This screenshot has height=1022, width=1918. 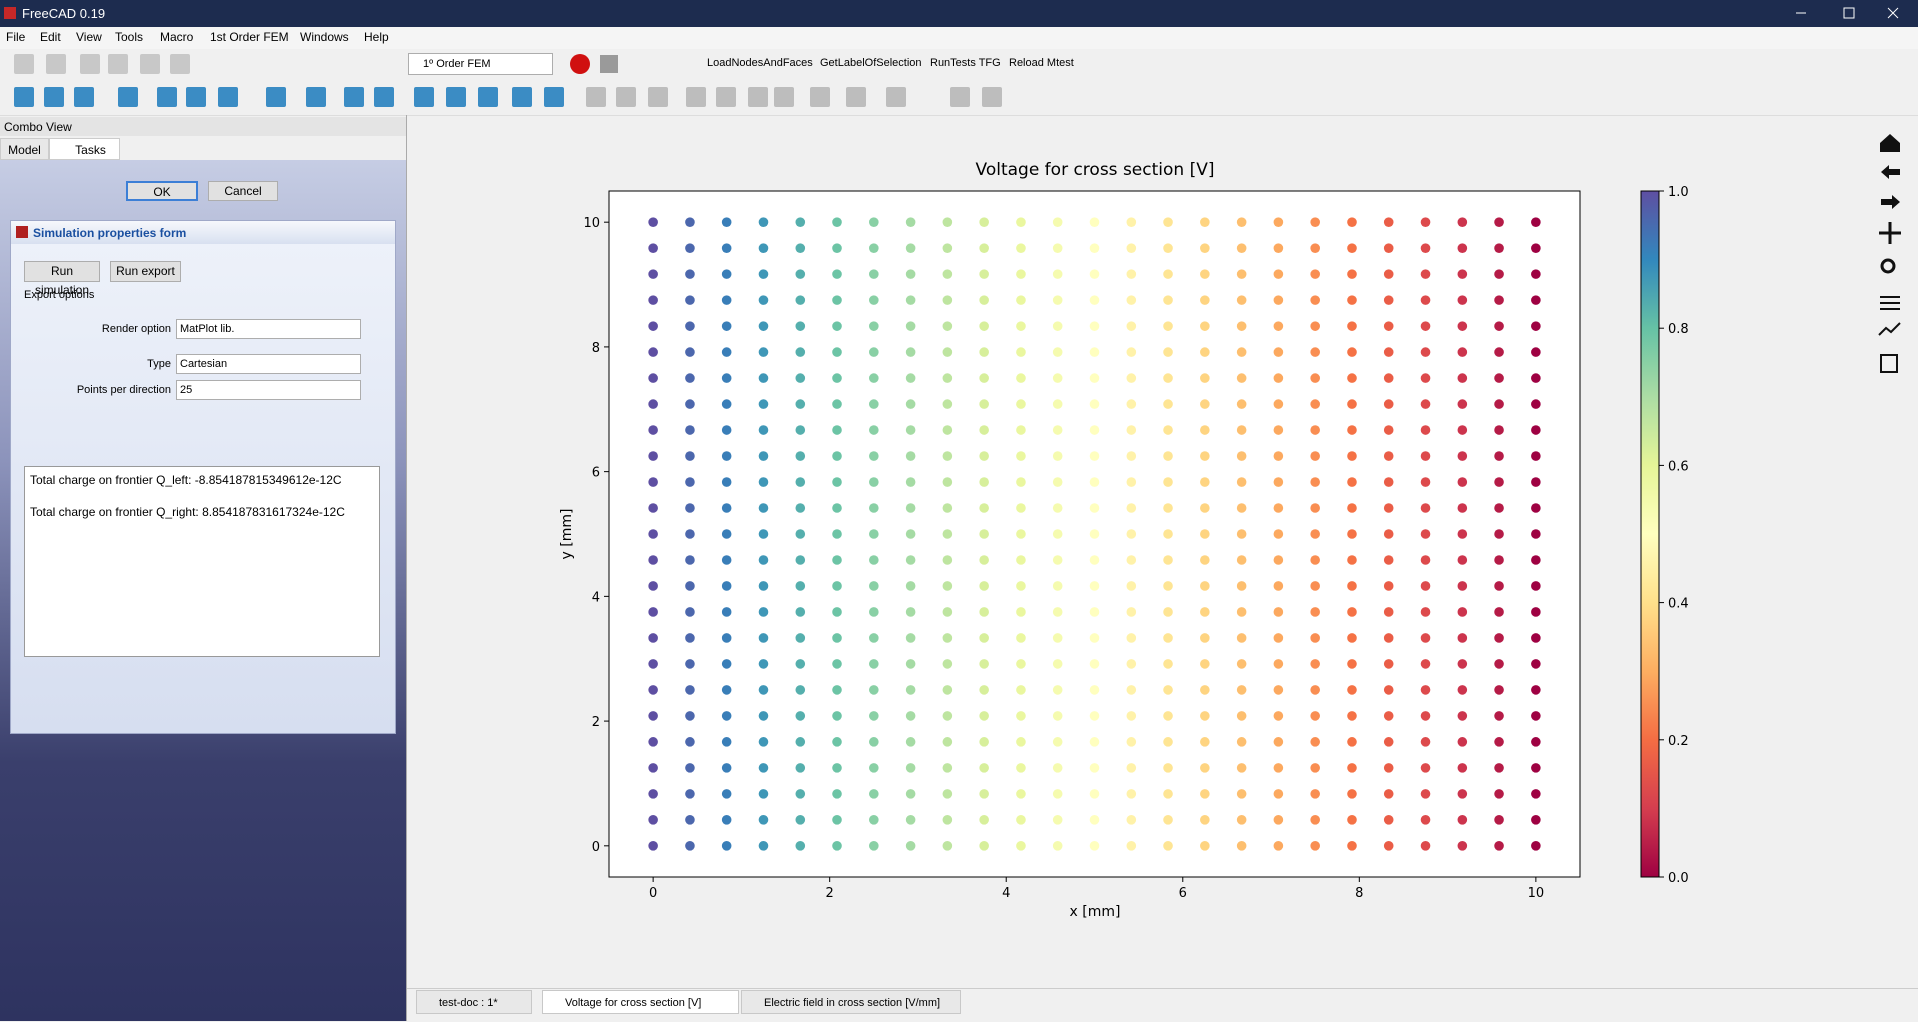 I want to click on menu-item: Edit, so click(x=50, y=37).